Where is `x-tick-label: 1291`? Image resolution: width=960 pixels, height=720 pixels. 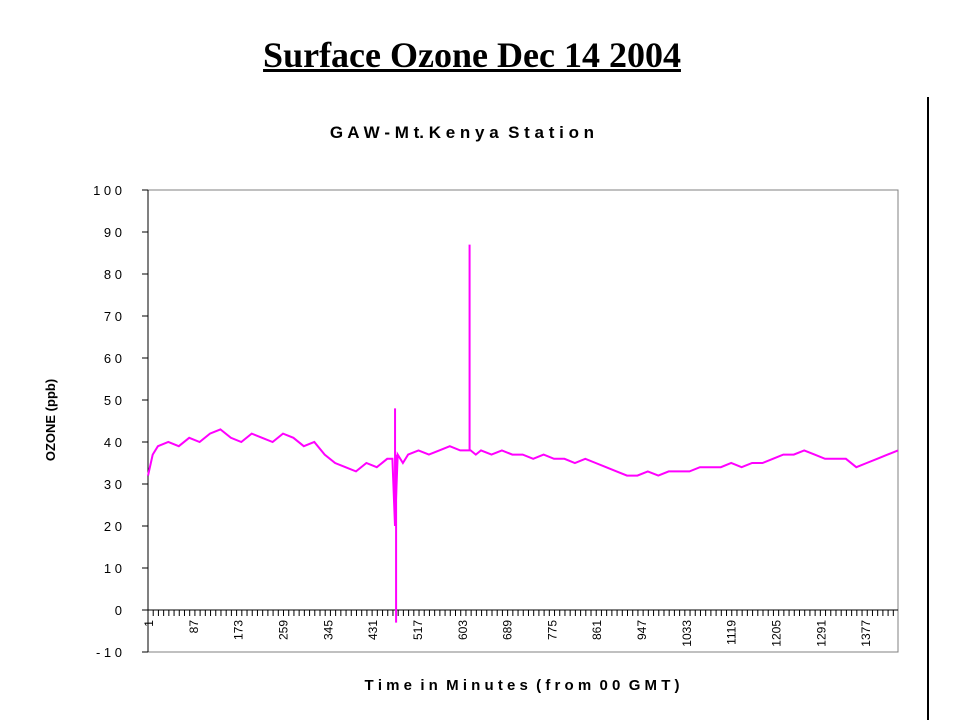
x-tick-label: 1291 is located at coordinates (821, 633).